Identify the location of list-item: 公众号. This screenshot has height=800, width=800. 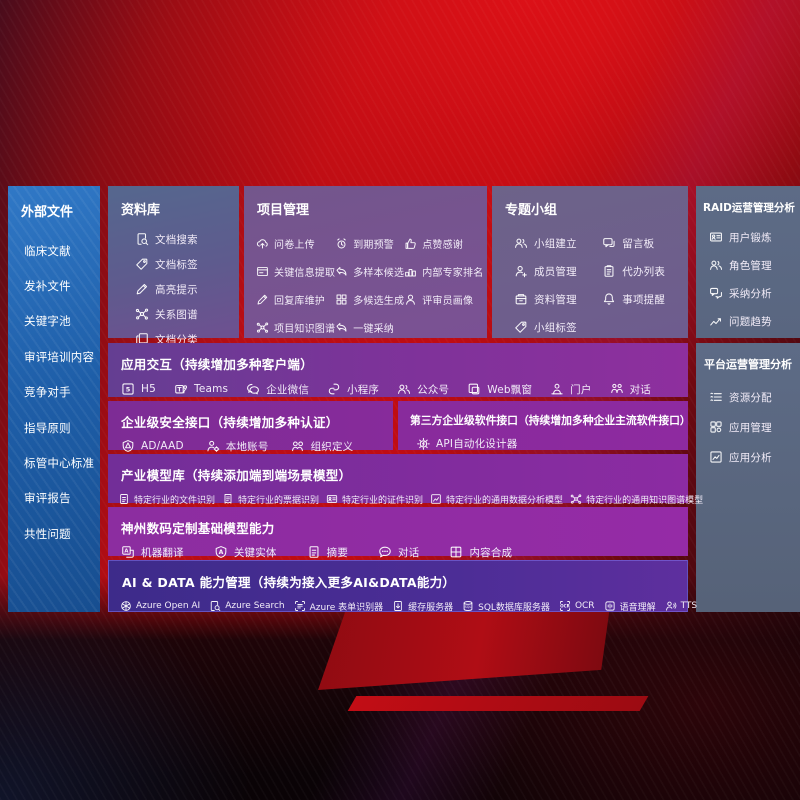
(423, 389).